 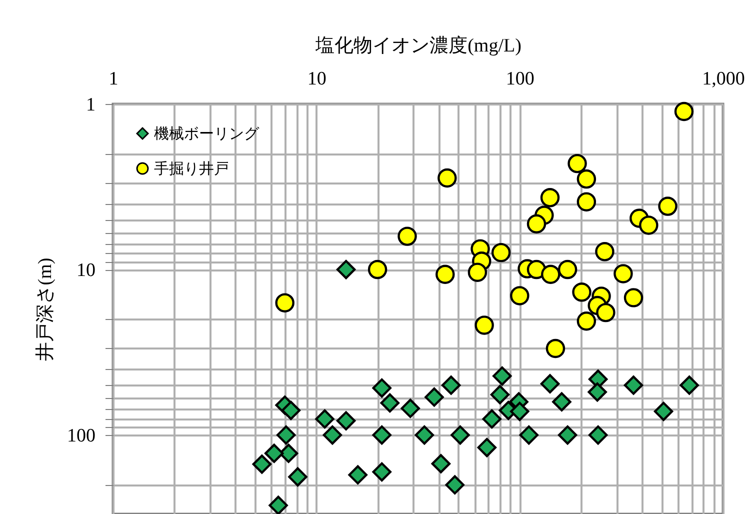 What do you see at coordinates (207, 134) in the screenshot?
I see `legend-label: 機械ボーリング` at bounding box center [207, 134].